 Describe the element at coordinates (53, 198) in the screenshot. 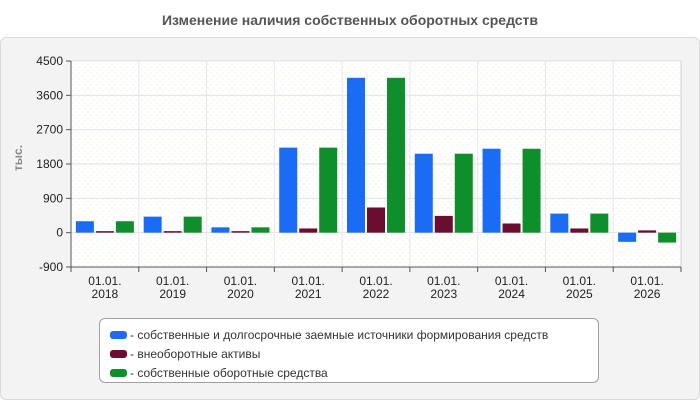

I see `y-tick-label: 900` at that location.